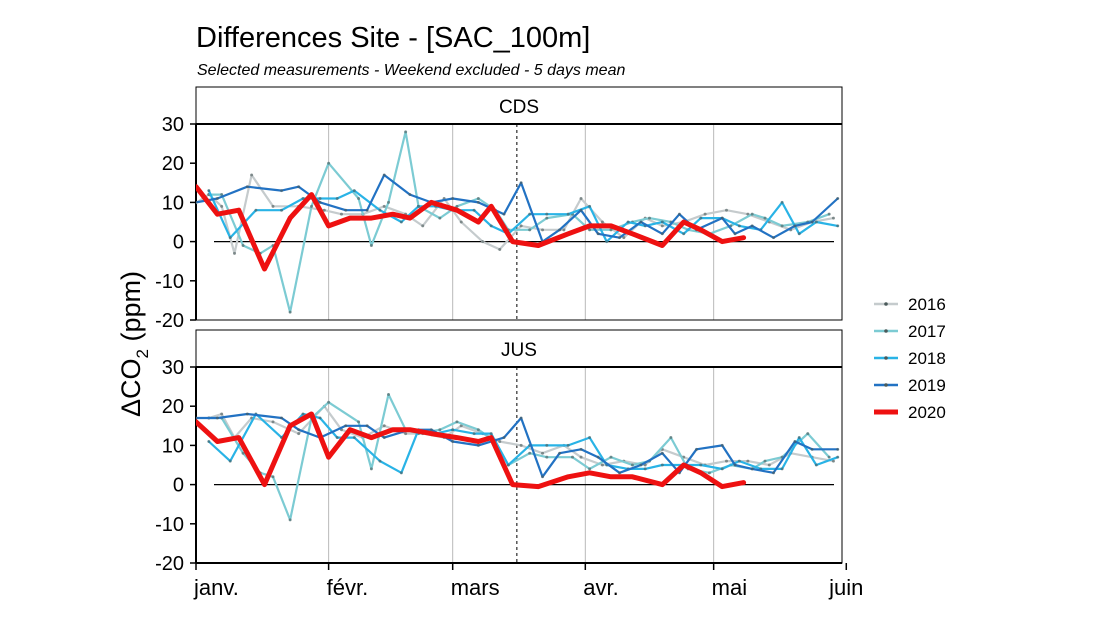 The width and height of the screenshot is (1095, 625). Describe the element at coordinates (173, 368) in the screenshot. I see `y-tick-label: 30` at that location.